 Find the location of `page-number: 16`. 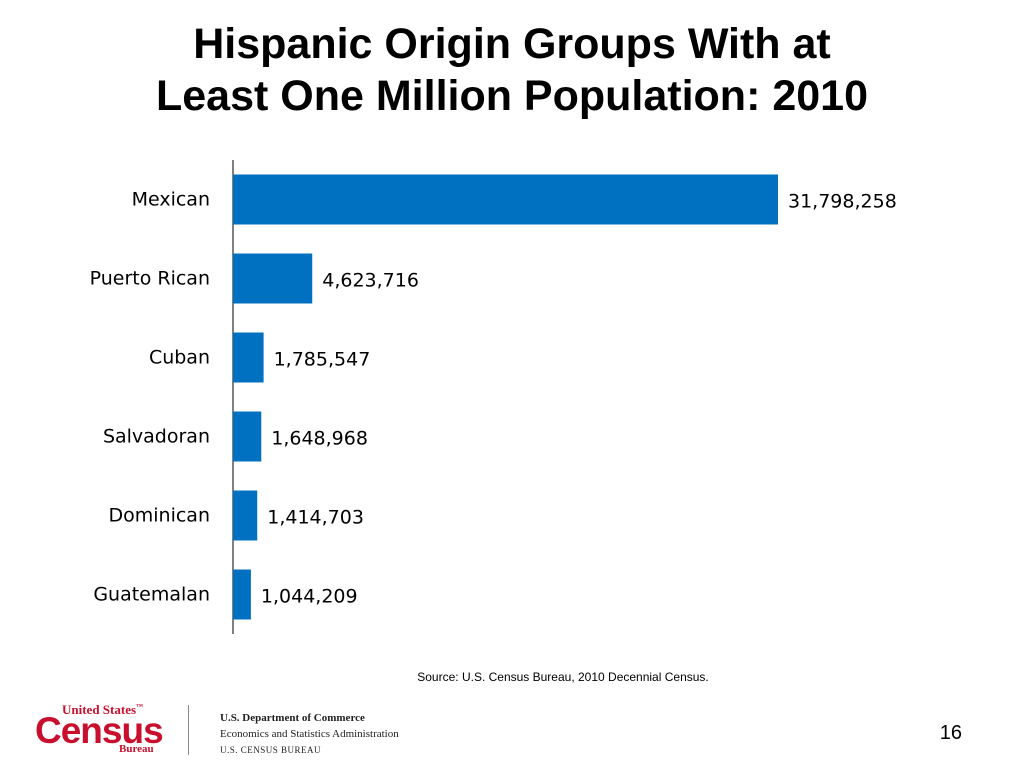

page-number: 16 is located at coordinates (950, 733).